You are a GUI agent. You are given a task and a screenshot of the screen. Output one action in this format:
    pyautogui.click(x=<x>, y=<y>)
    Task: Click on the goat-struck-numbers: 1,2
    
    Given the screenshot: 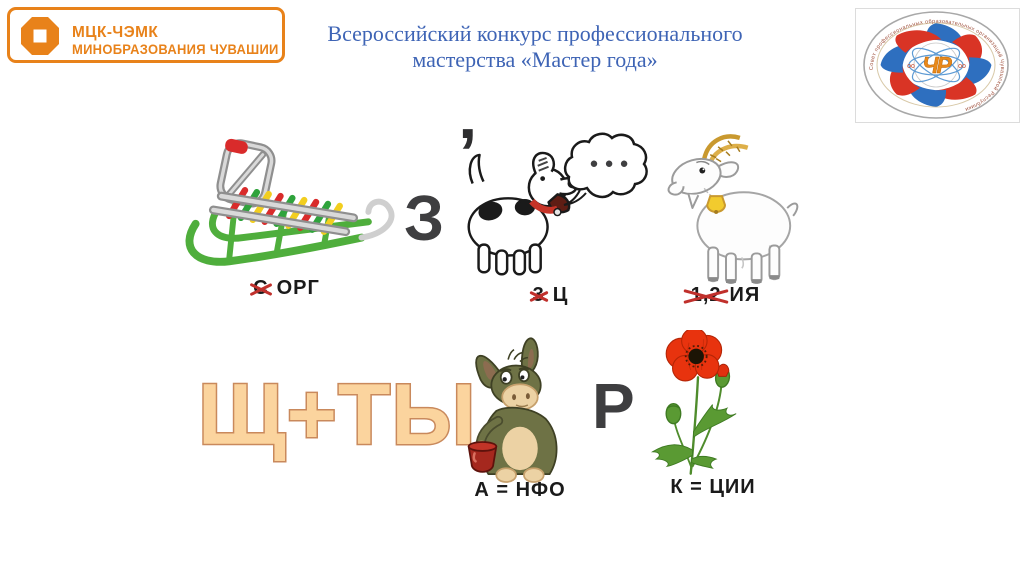 What is the action you would take?
    pyautogui.click(x=706, y=295)
    